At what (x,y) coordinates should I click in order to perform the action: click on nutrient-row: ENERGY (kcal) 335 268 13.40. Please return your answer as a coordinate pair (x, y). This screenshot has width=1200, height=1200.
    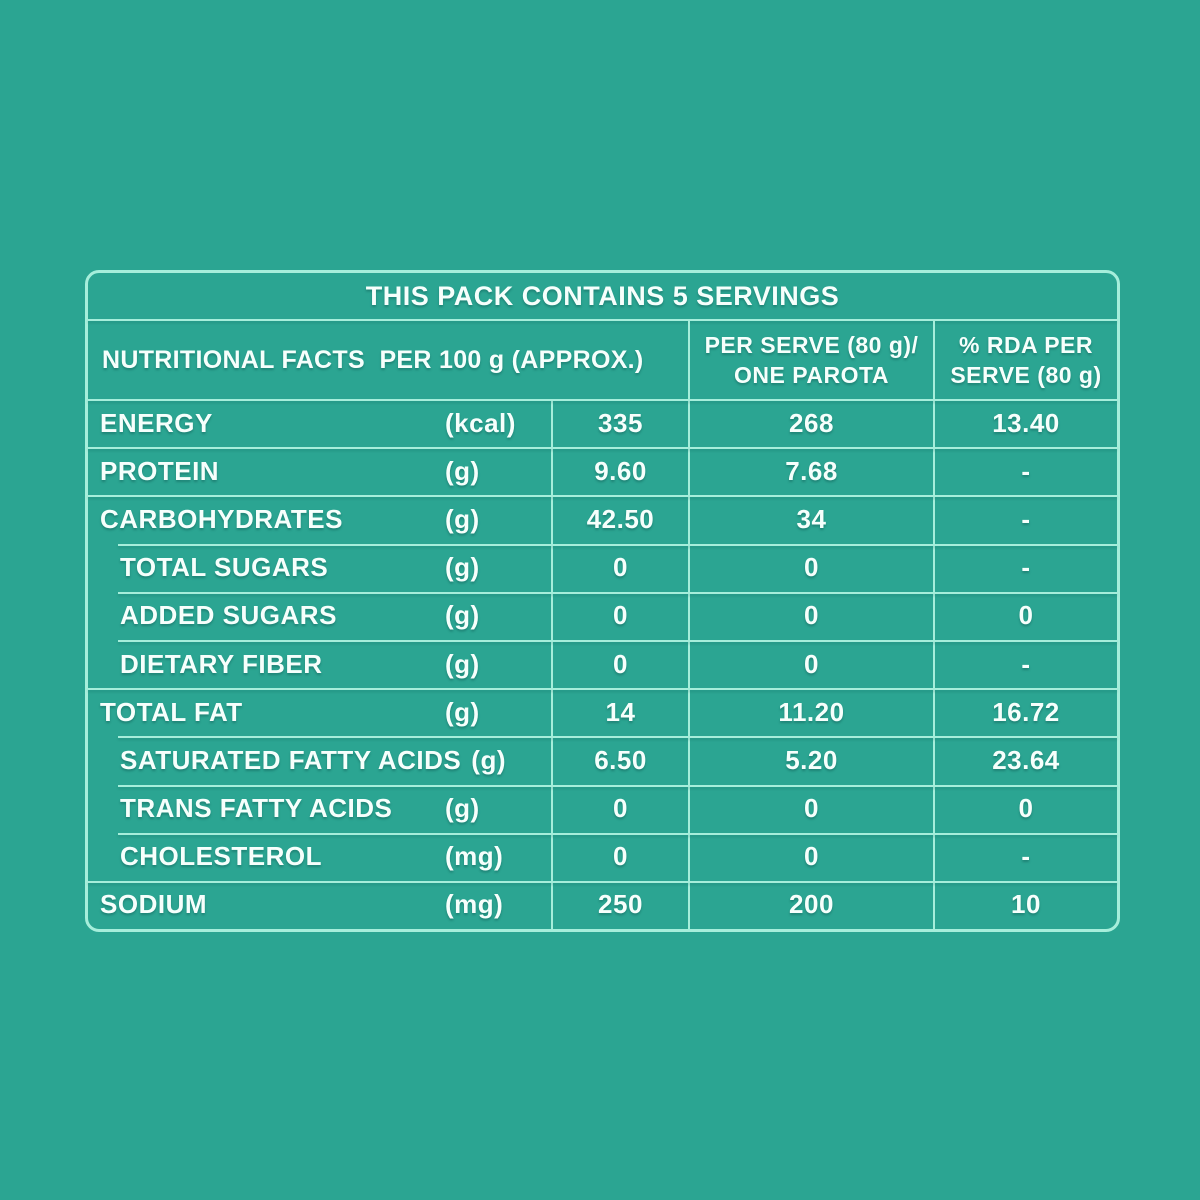
    Looking at the image, I should click on (602, 423).